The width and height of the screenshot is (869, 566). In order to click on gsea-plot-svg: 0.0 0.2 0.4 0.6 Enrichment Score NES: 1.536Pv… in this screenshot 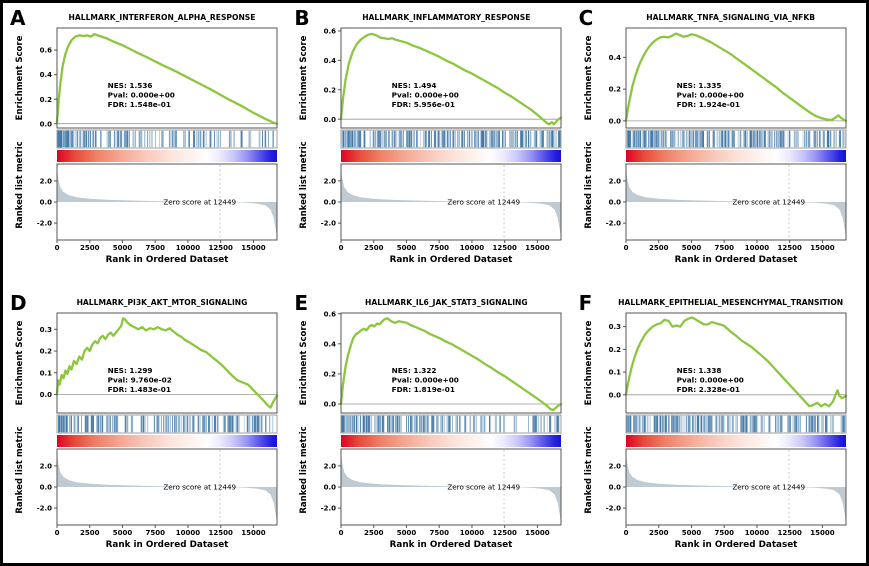, I will do `click(147, 146)`.